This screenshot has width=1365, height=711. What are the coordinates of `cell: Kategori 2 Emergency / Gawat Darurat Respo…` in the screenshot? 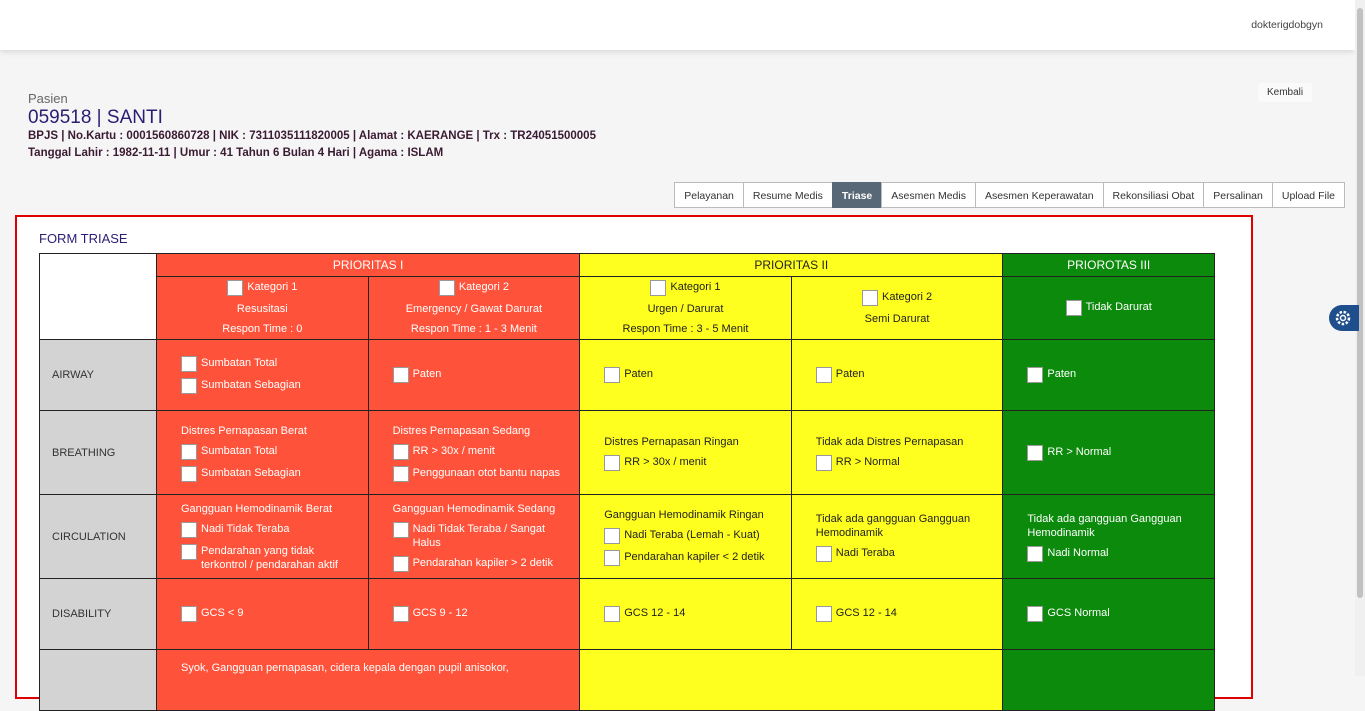 It's located at (474, 308).